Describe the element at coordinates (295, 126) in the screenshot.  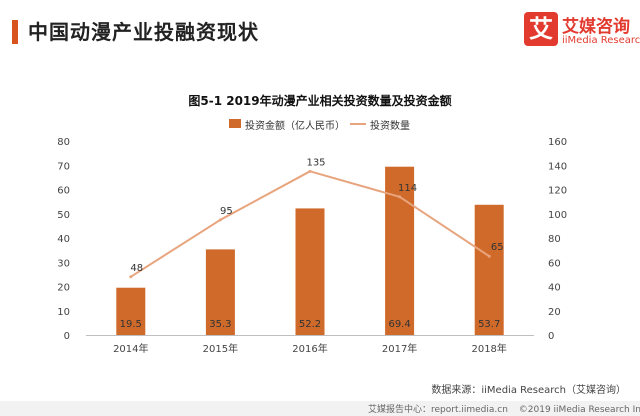
I see `legend-bar-label: 投资金额（亿人民币）` at that location.